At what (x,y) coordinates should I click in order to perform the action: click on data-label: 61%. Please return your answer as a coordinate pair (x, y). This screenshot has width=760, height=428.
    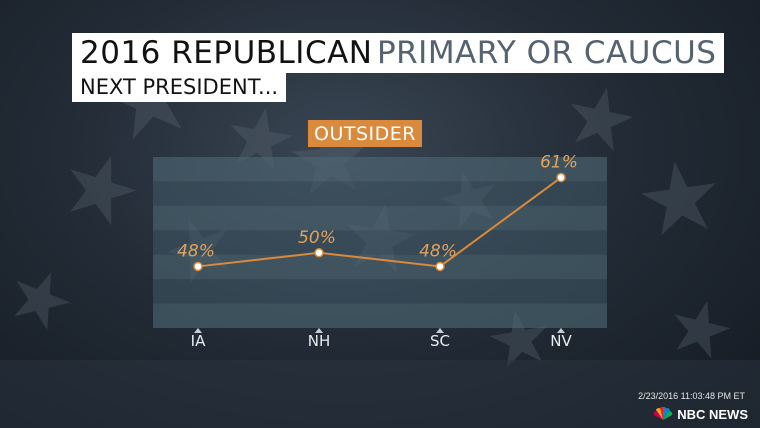
    Looking at the image, I should click on (559, 163).